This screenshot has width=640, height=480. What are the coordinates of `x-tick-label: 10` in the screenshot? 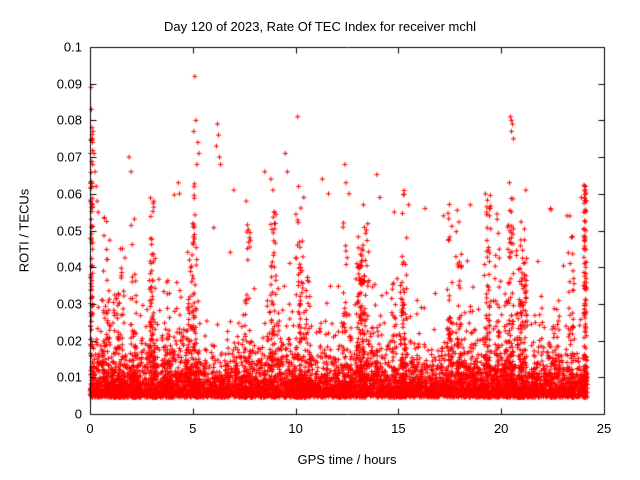 It's located at (295, 428).